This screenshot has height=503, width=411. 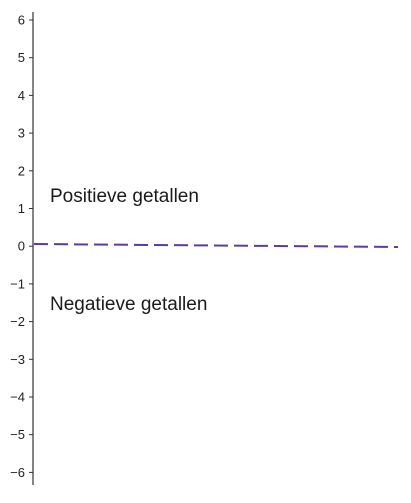 What do you see at coordinates (17, 321) in the screenshot?
I see `axis-tick-label: −2` at bounding box center [17, 321].